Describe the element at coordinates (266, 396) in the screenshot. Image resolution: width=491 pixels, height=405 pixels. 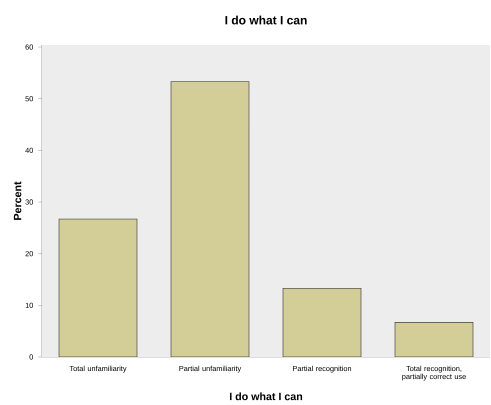
I see `x-axis-title: I do what I can` at that location.